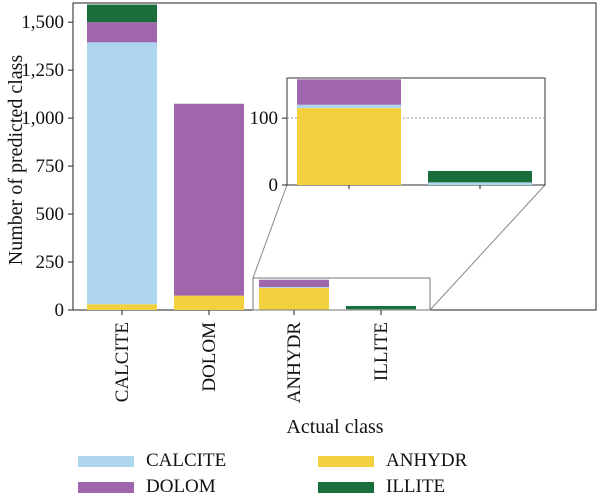 Image resolution: width=600 pixels, height=502 pixels. What do you see at coordinates (487, 247) in the screenshot?
I see `zoom-connector-right` at bounding box center [487, 247].